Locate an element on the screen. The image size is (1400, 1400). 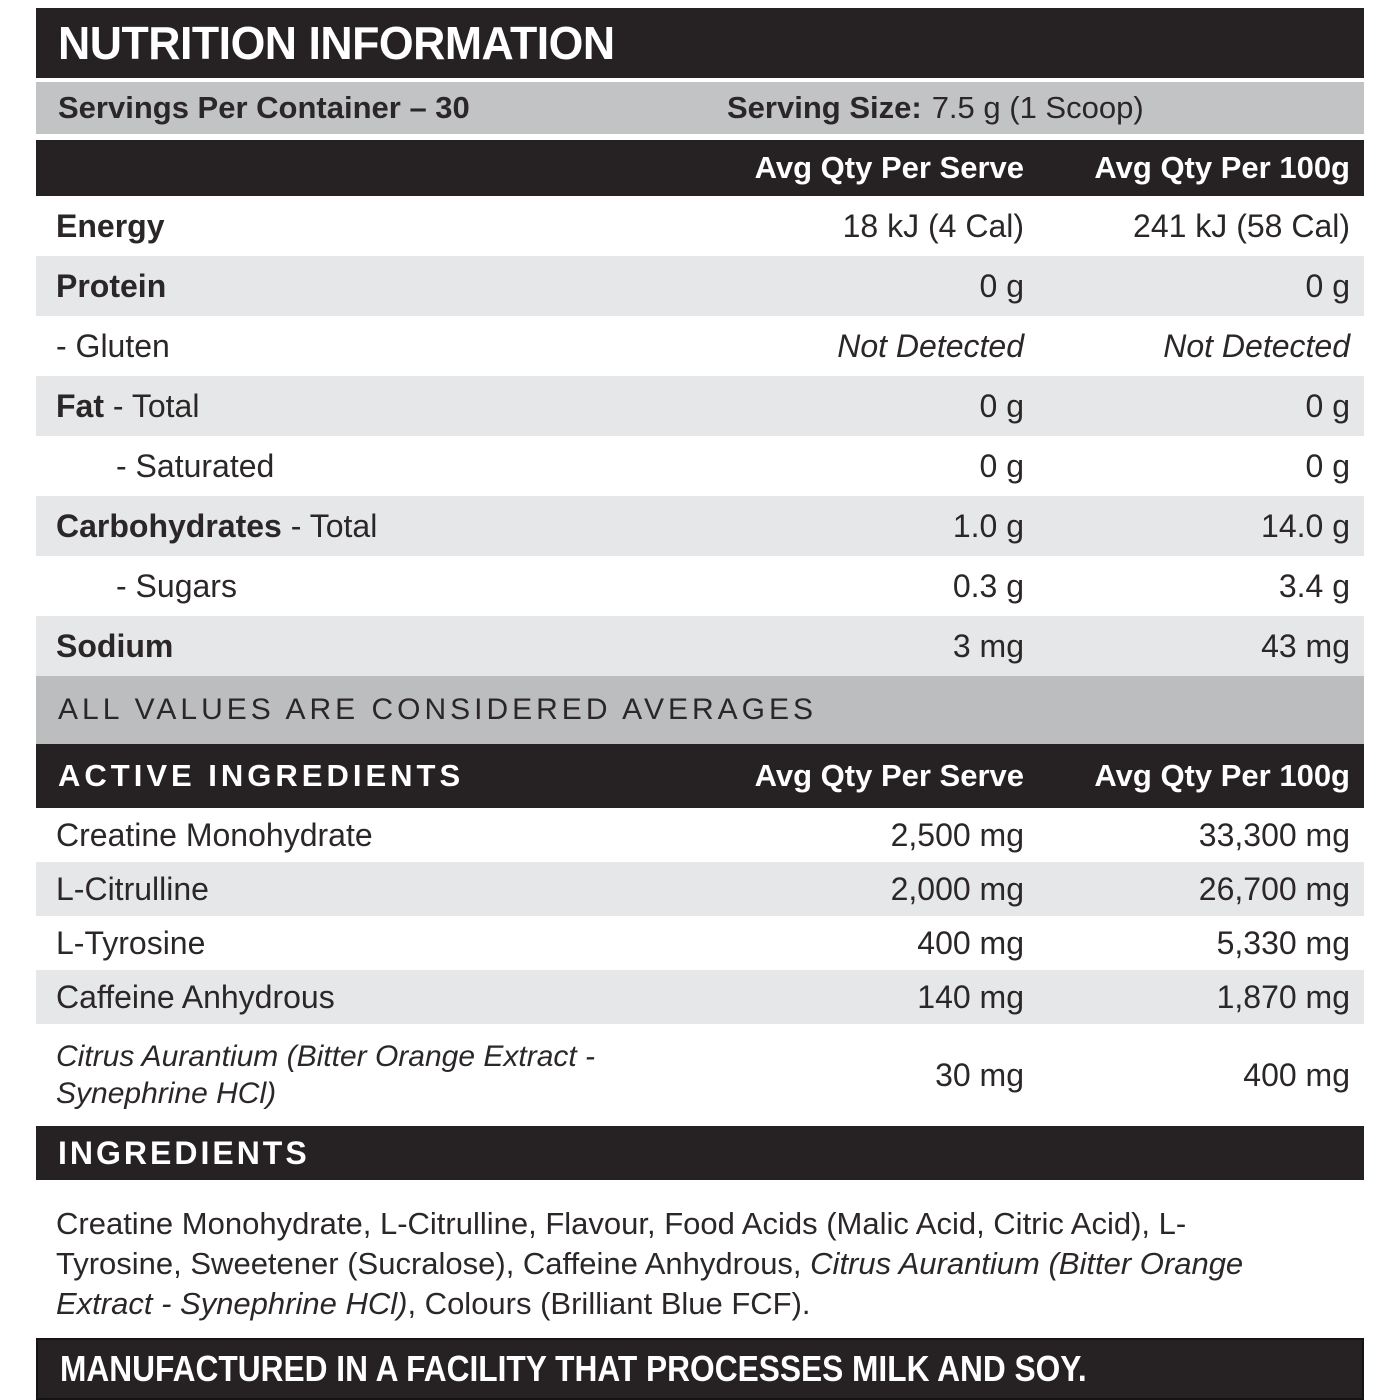
averages-note-bar: ALL VALUES ARE CONSIDERED AVERAGES is located at coordinates (700, 710).